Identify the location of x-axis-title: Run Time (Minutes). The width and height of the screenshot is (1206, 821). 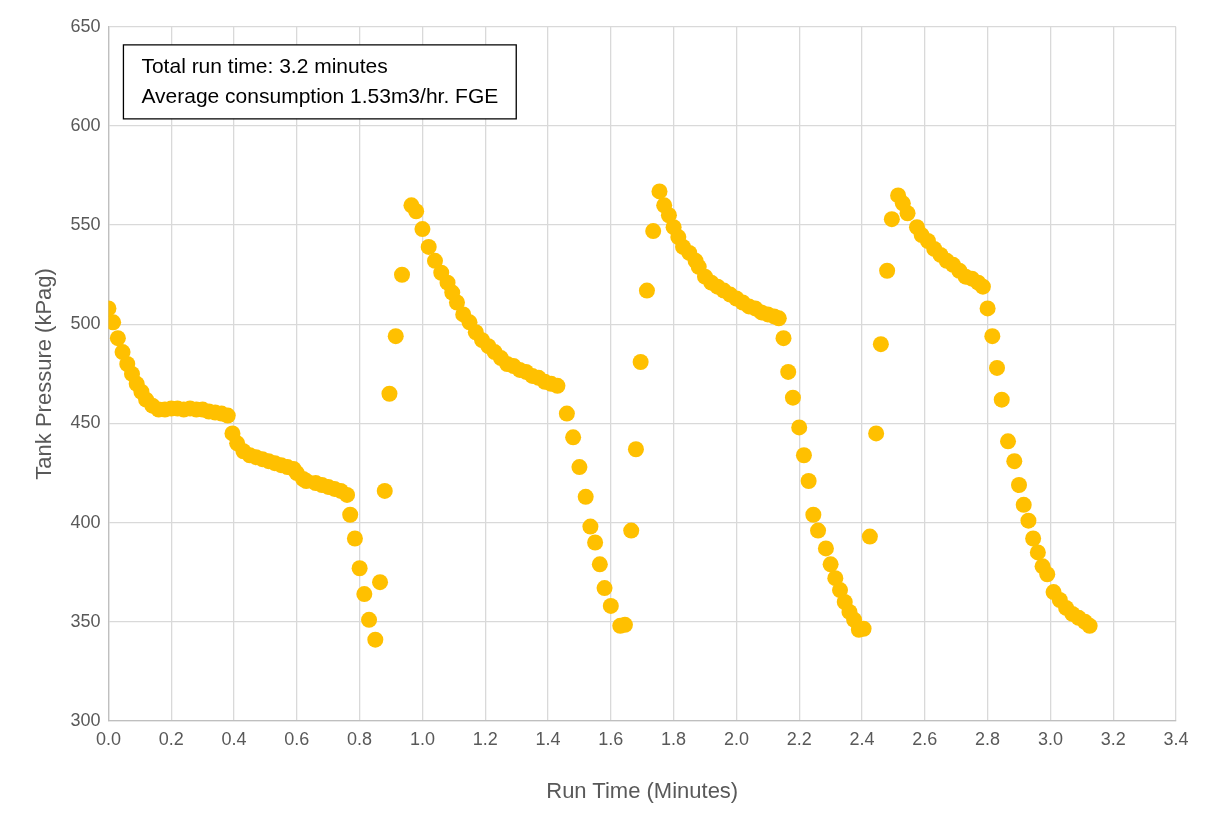
(642, 790).